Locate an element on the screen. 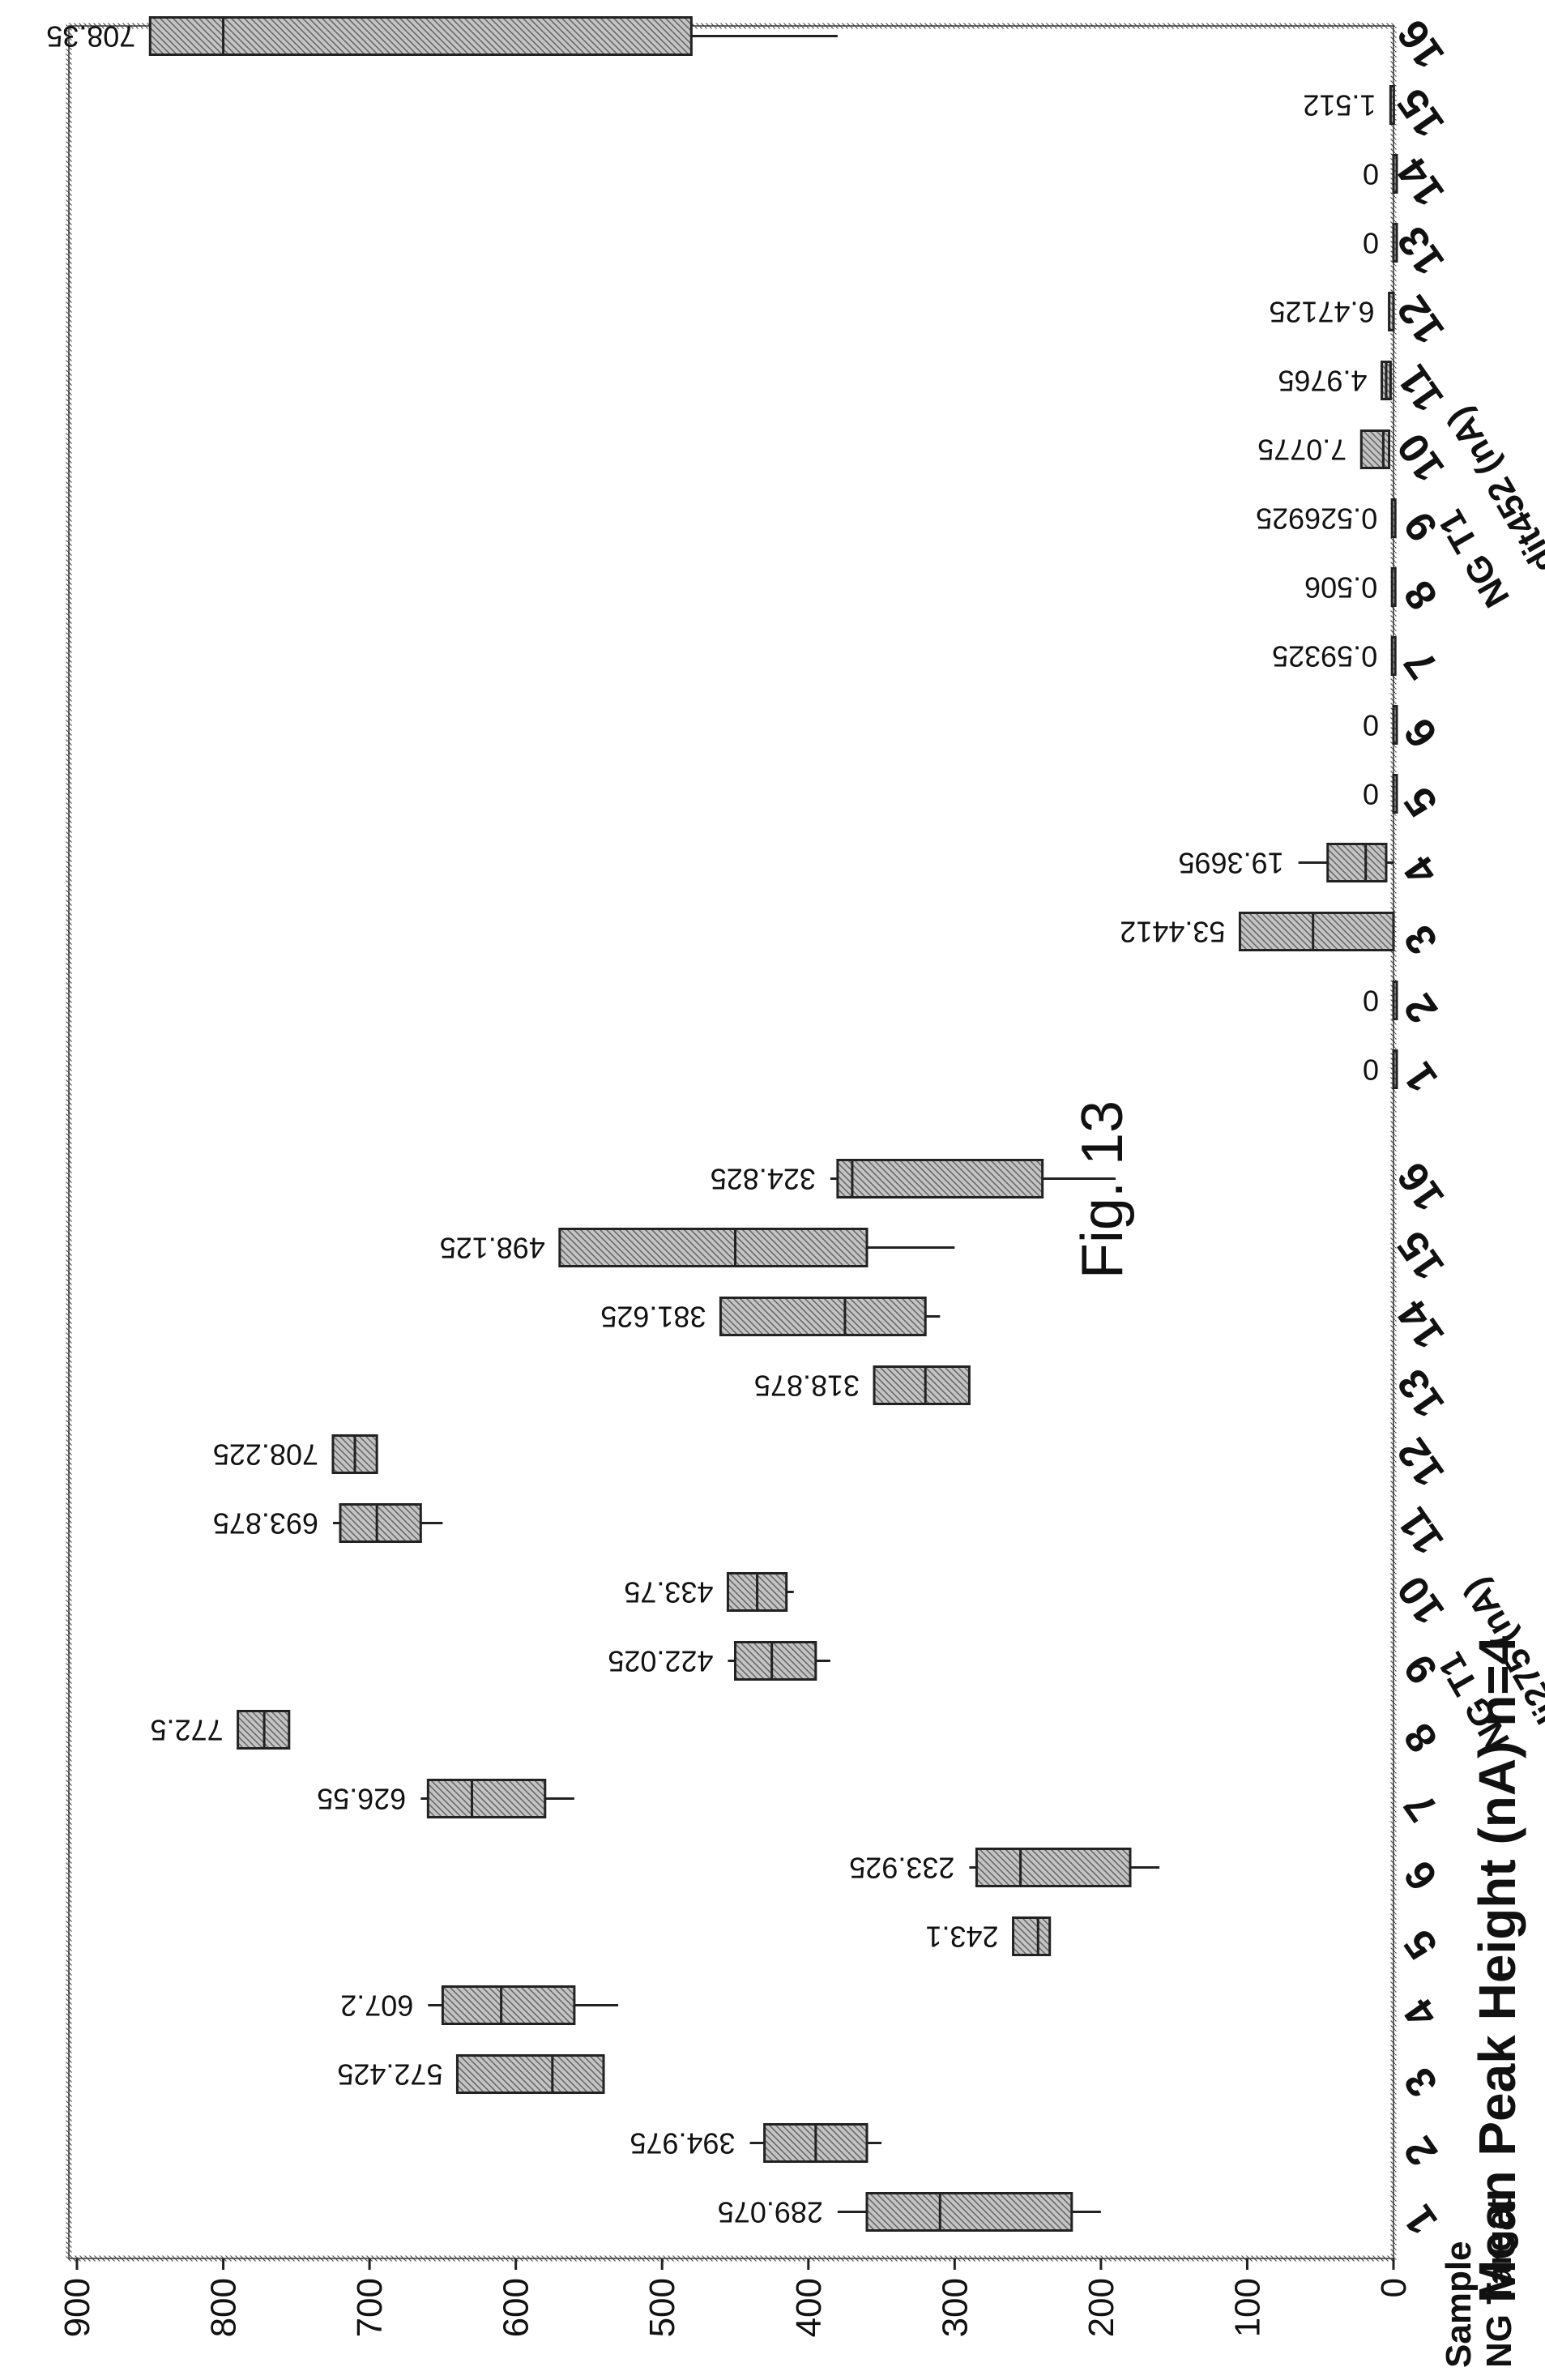 This screenshot has width=1545, height=2380. sample-number: 13 is located at coordinates (1422, 251).